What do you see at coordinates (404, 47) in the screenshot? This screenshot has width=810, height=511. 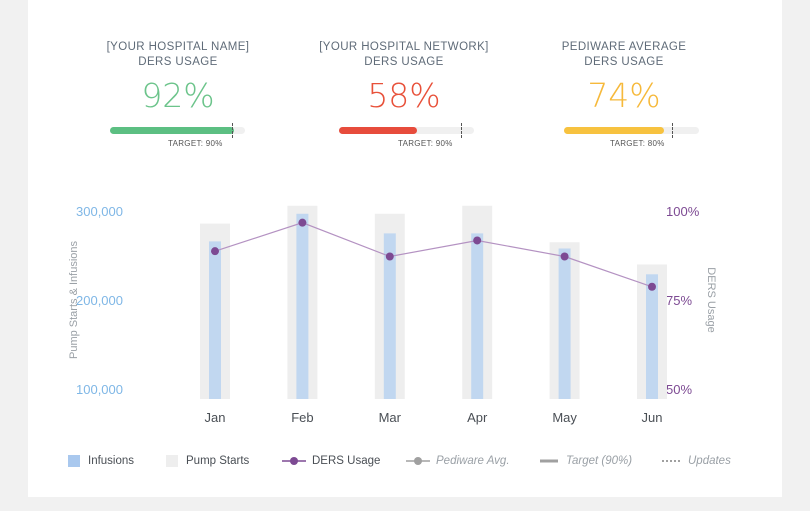 I see `kpi-label-line1: [YOUR HOSPITAL NETWORK]` at bounding box center [404, 47].